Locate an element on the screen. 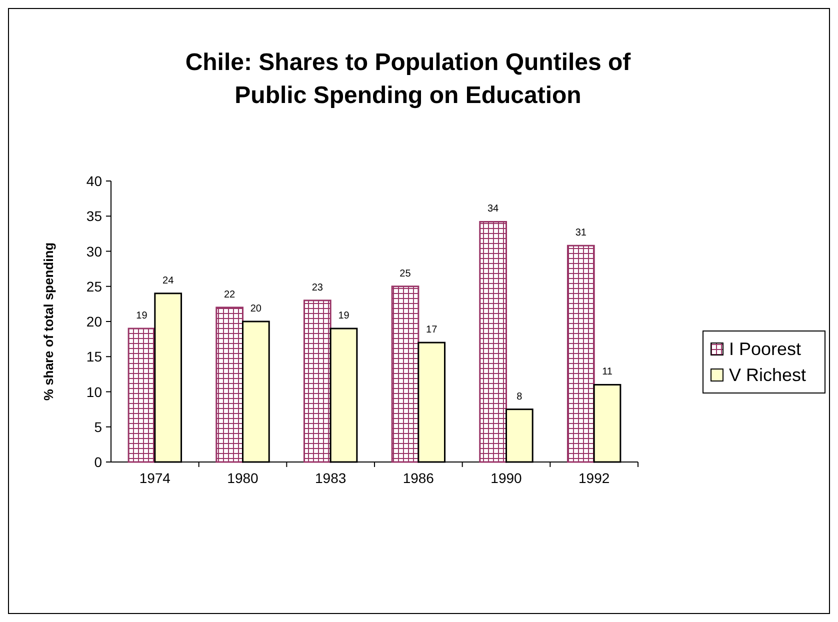 The image size is (838, 622). y-tick-label: 40 is located at coordinates (94, 181).